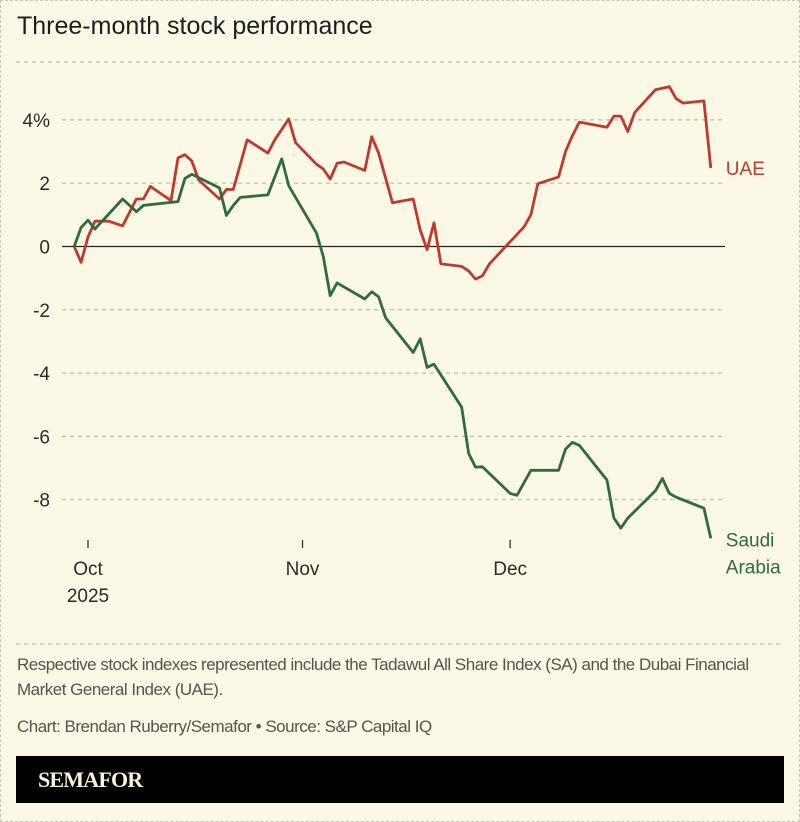 Image resolution: width=800 pixels, height=822 pixels. I want to click on series-label-line: Arabia, so click(753, 567).